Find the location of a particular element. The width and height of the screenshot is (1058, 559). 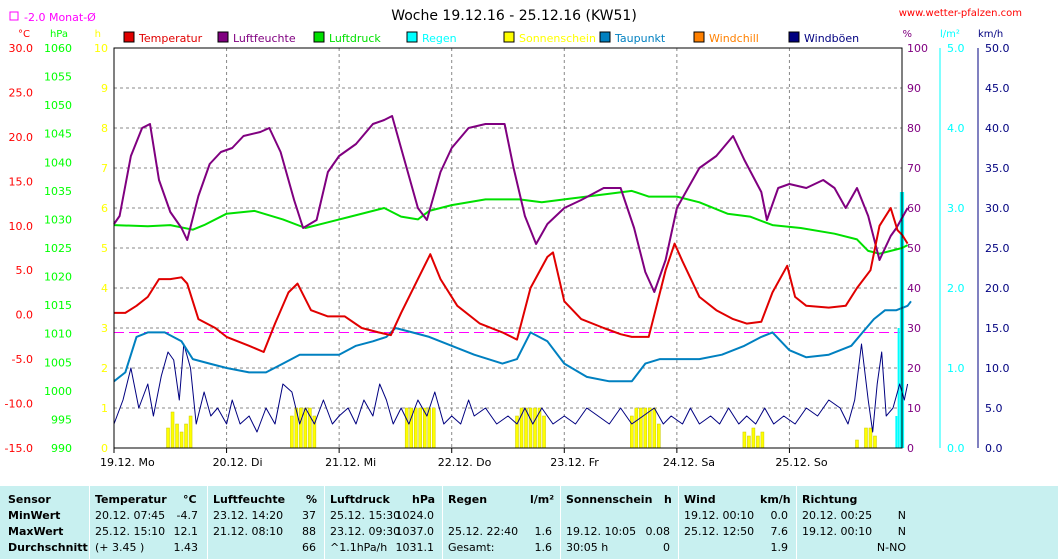

wind-max-time: 25.12. 12:50 is located at coordinates (719, 531).